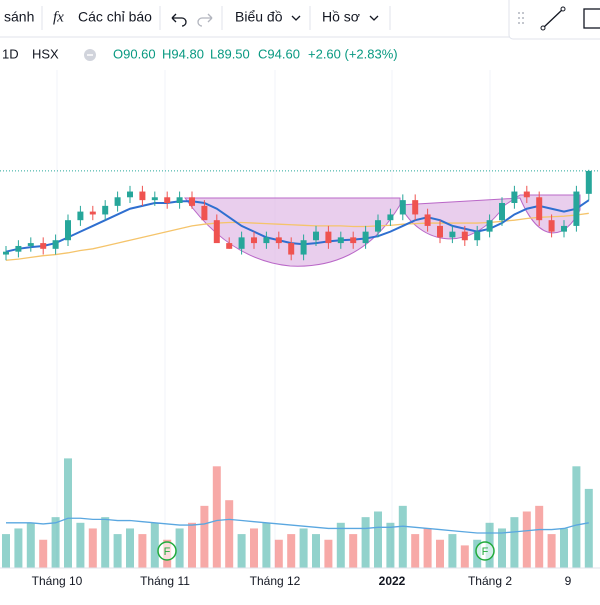  What do you see at coordinates (553, 18) in the screenshot?
I see `trendline-tool` at bounding box center [553, 18].